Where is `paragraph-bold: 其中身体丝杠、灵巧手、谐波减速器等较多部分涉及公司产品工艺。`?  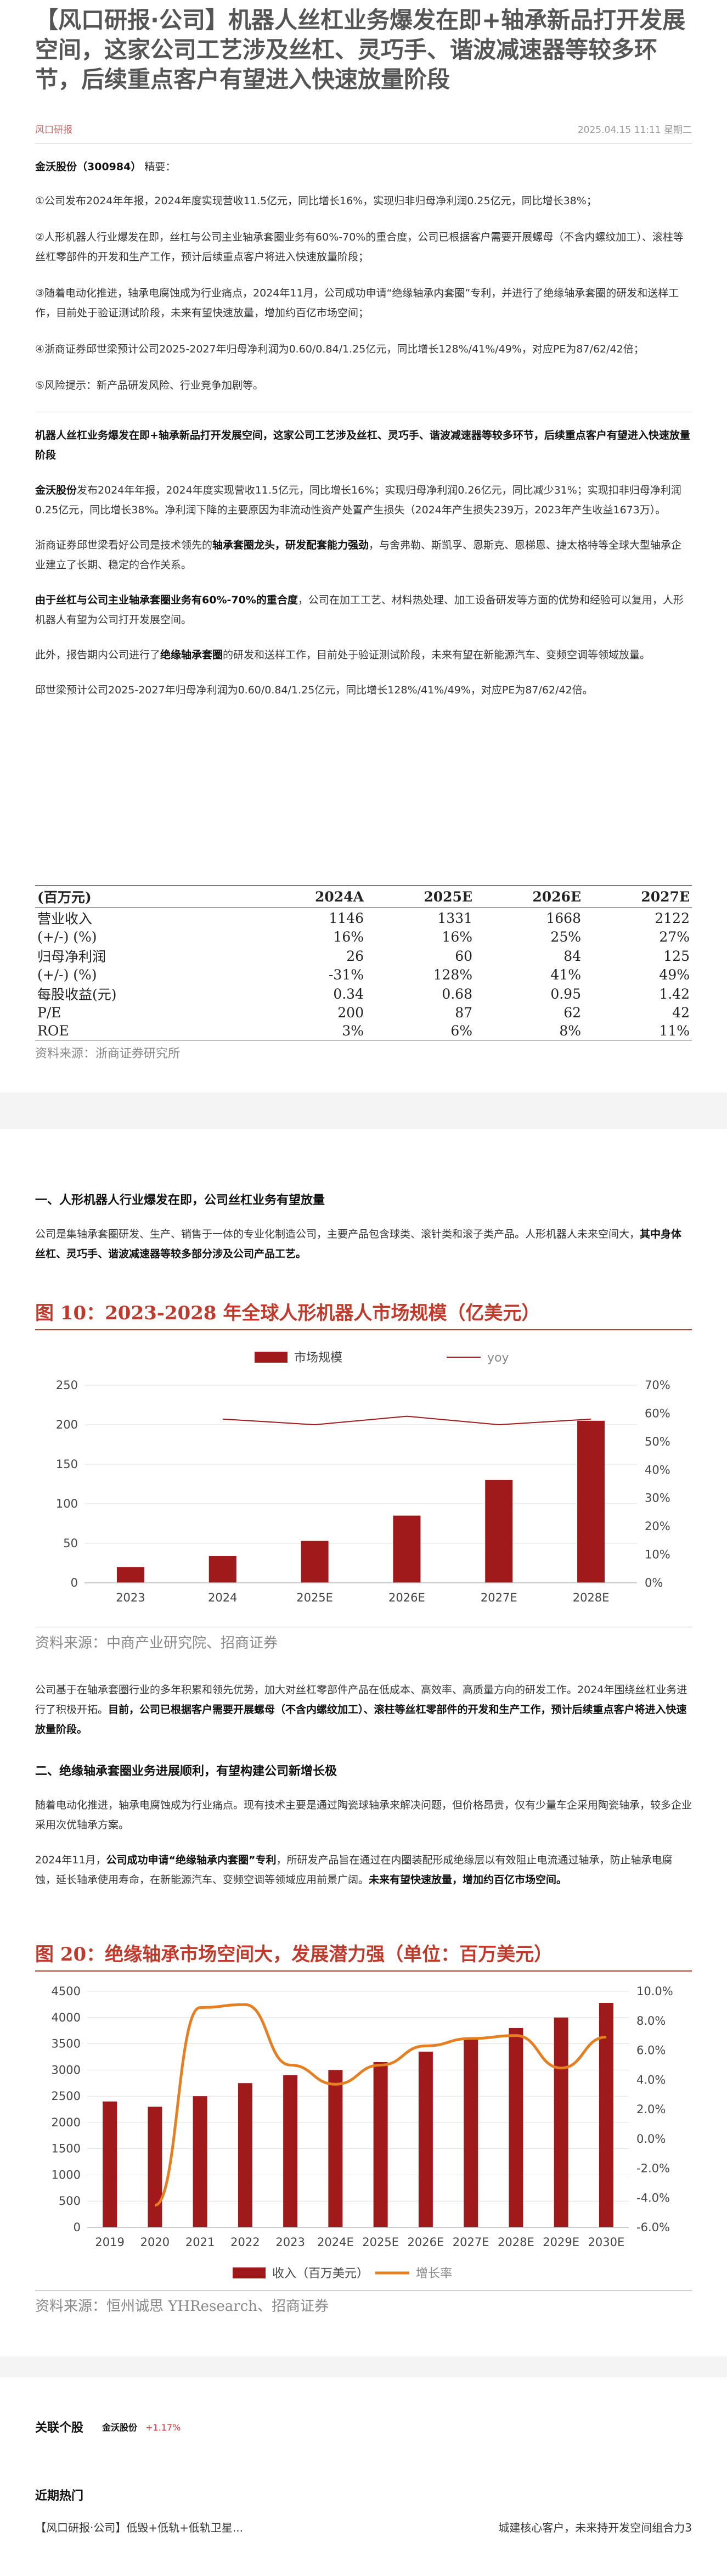
paragraph-bold: 其中身体丝杠、灵巧手、谐波减速器等较多部分涉及公司产品工艺。 is located at coordinates (358, 1244).